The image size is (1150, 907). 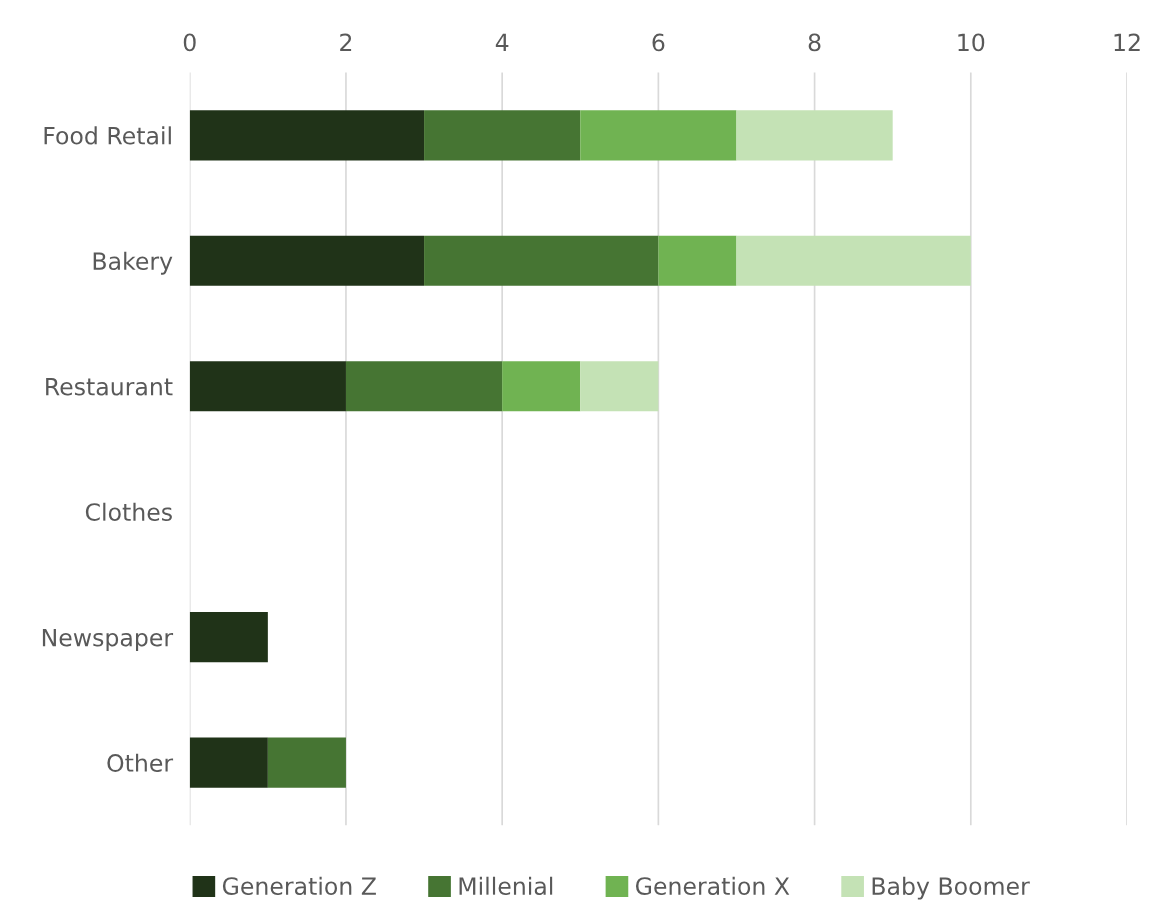 I want to click on x-tick-label: 4, so click(x=502, y=42).